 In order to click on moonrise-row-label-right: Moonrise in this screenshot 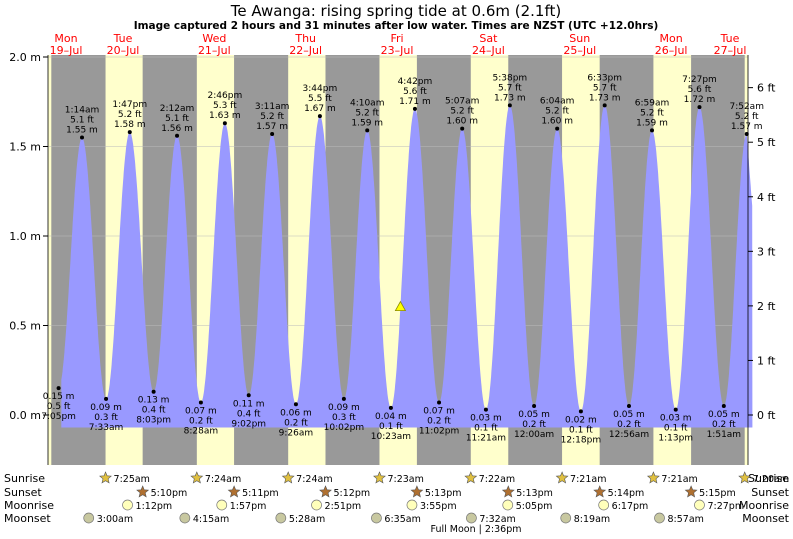, I will do `click(764, 505)`.